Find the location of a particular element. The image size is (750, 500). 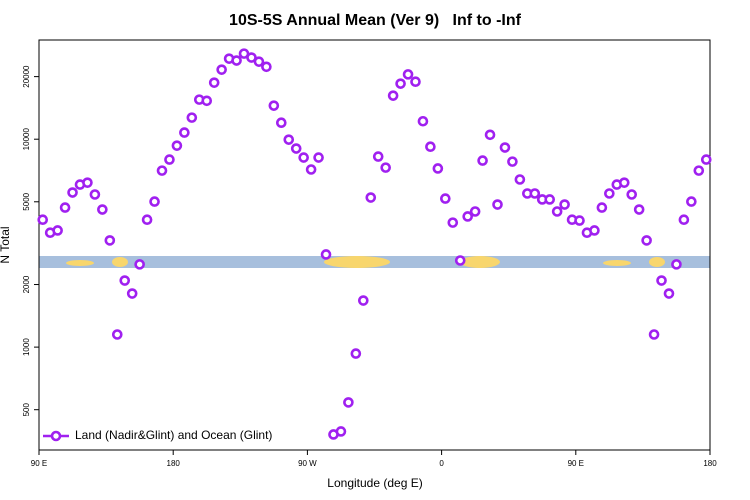

x-tick-label: 90 W is located at coordinates (307, 463).